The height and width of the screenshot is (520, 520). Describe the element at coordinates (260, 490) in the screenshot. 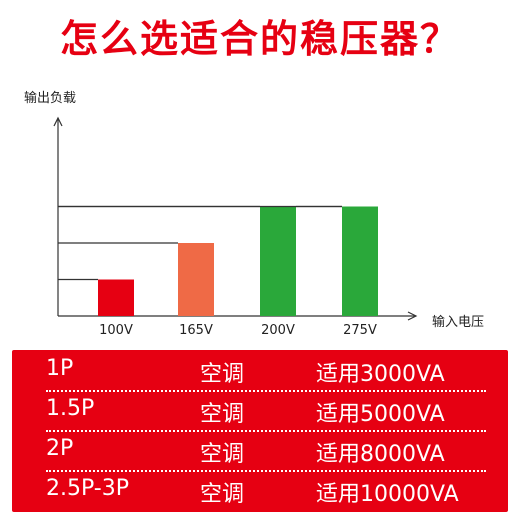

I see `table-row: 2.5P-3P 空调 适用10000VA` at that location.